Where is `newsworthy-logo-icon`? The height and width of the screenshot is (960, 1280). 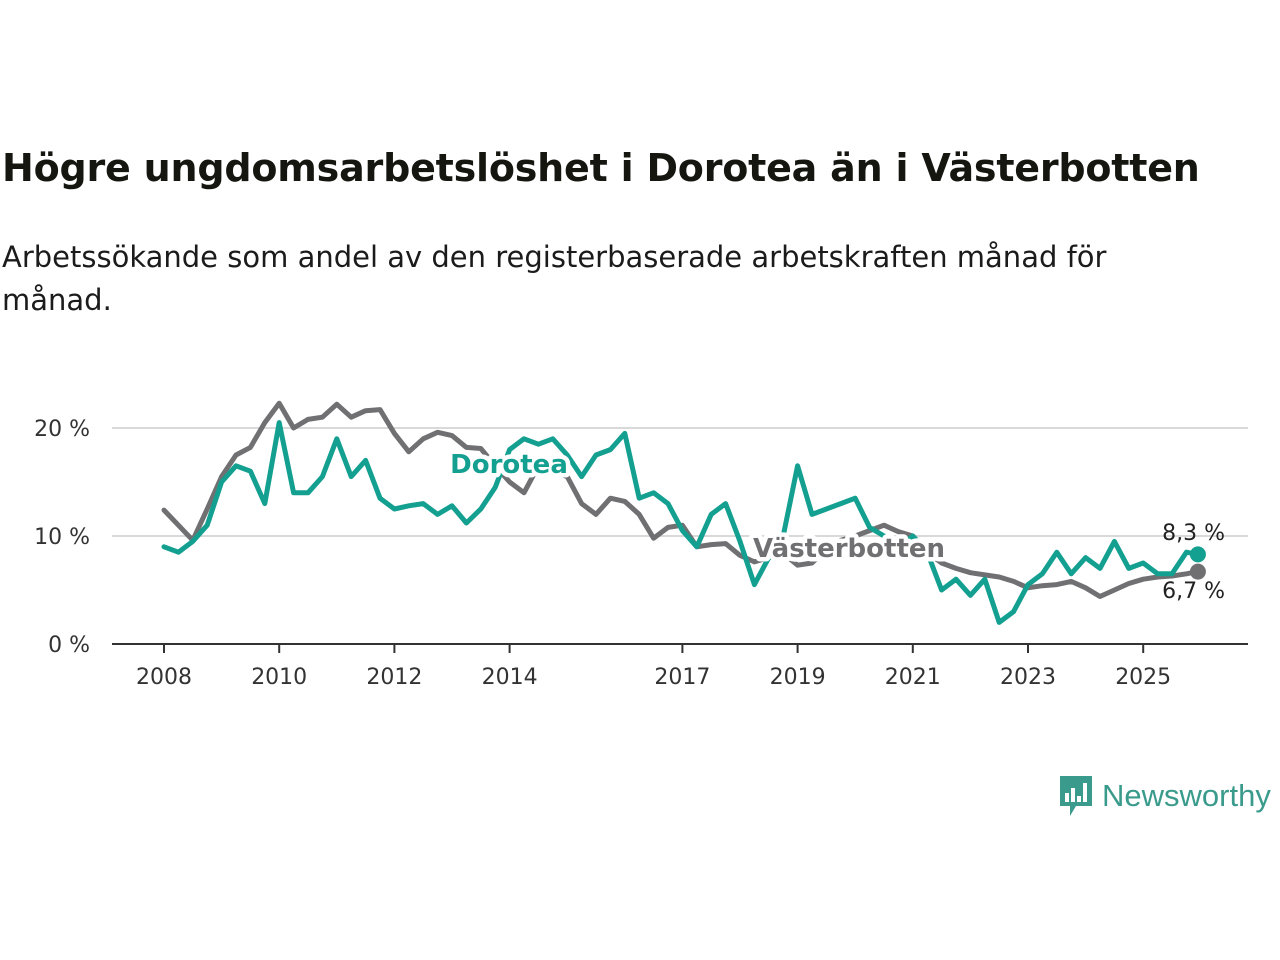
newsworthy-logo-icon is located at coordinates (1076, 796).